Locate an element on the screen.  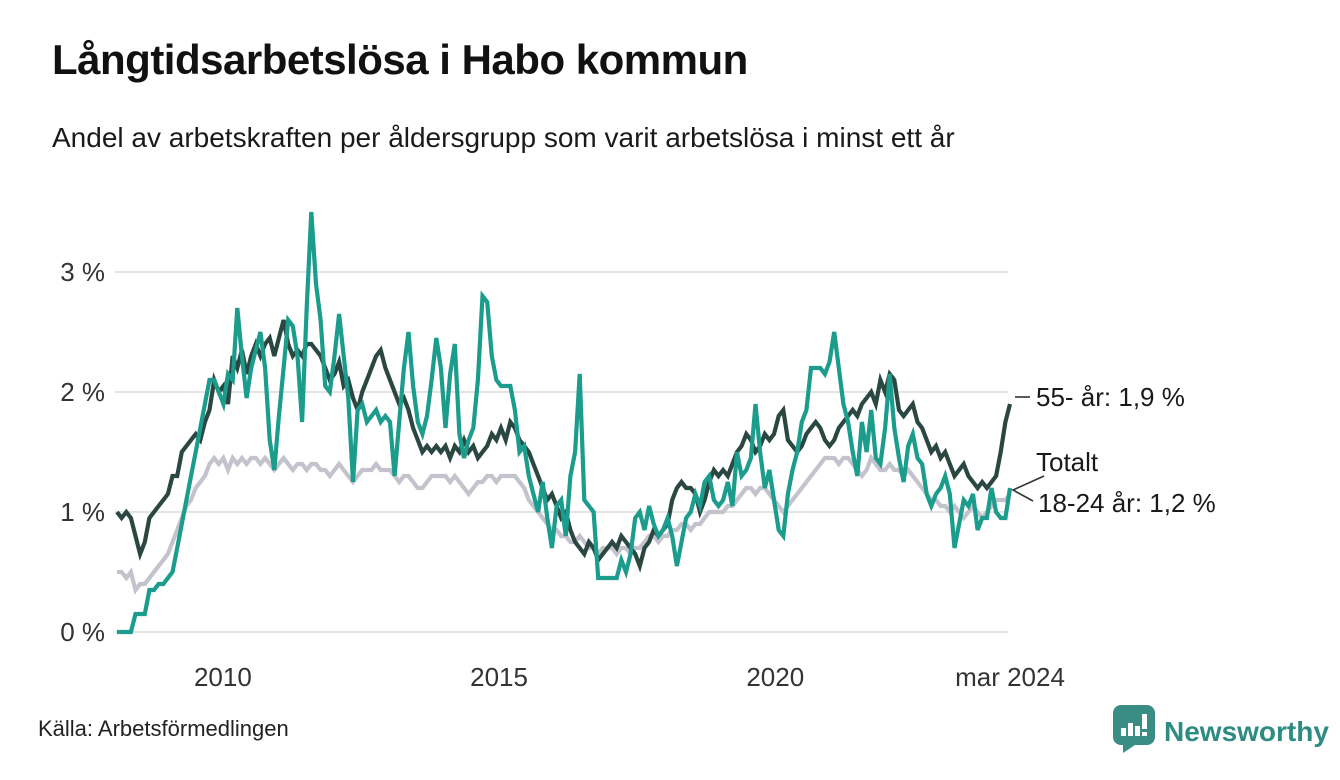
y-axis-tick-label: 2 % is located at coordinates (82, 392).